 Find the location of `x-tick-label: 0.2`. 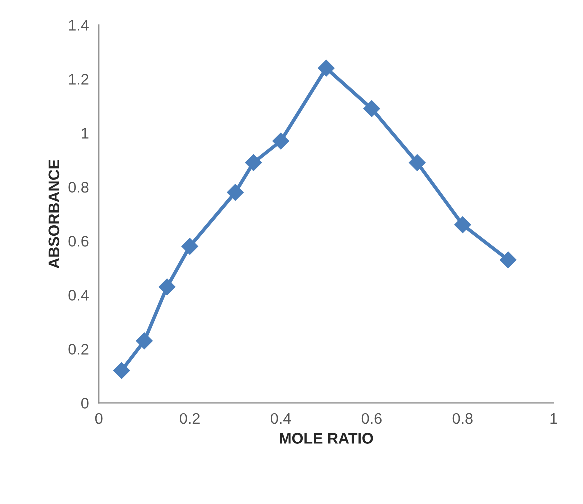

x-tick-label: 0.2 is located at coordinates (190, 418).